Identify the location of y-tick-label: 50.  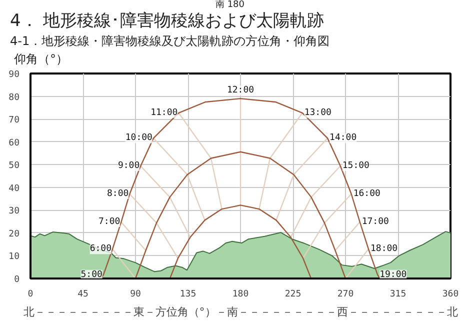
(14, 166).